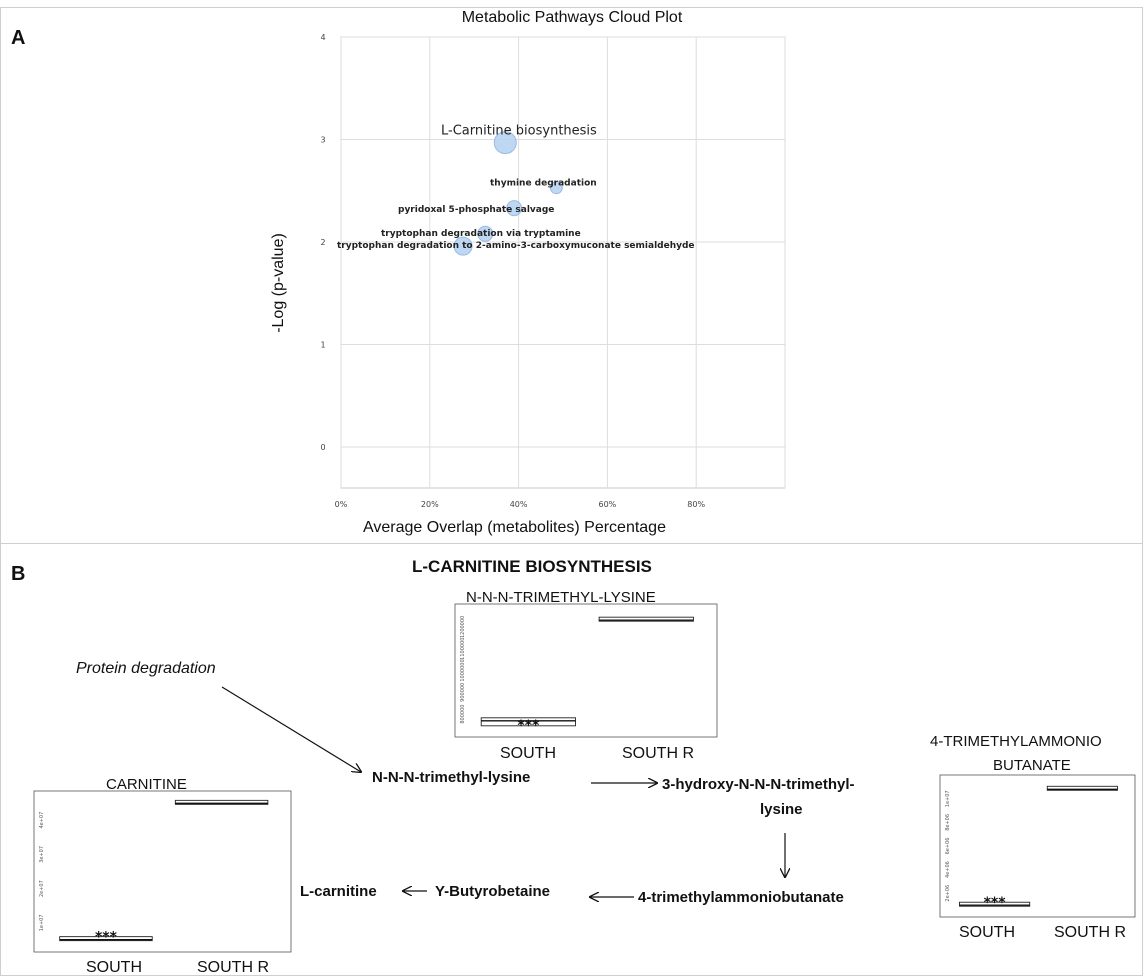 The image size is (1144, 977). What do you see at coordinates (781, 809) in the screenshot?
I see `node-hydroxy-line2: lysine` at bounding box center [781, 809].